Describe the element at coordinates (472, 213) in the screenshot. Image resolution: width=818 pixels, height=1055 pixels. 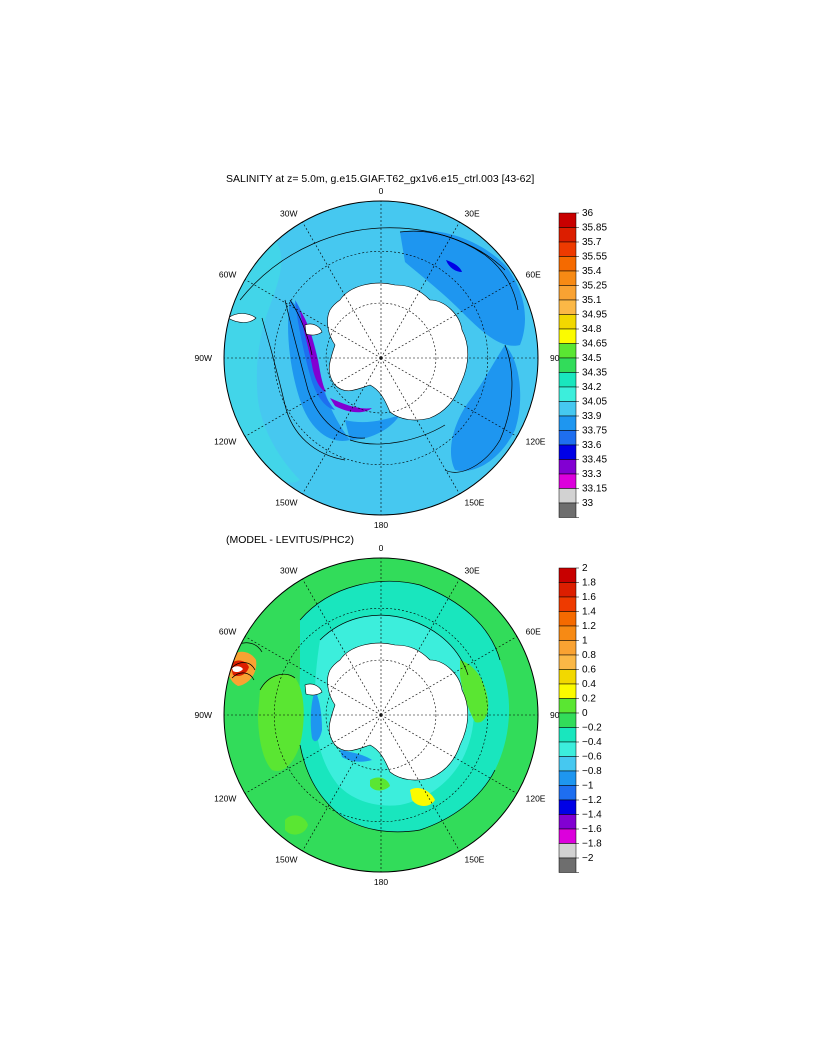
I see `lon-label: 30E` at that location.